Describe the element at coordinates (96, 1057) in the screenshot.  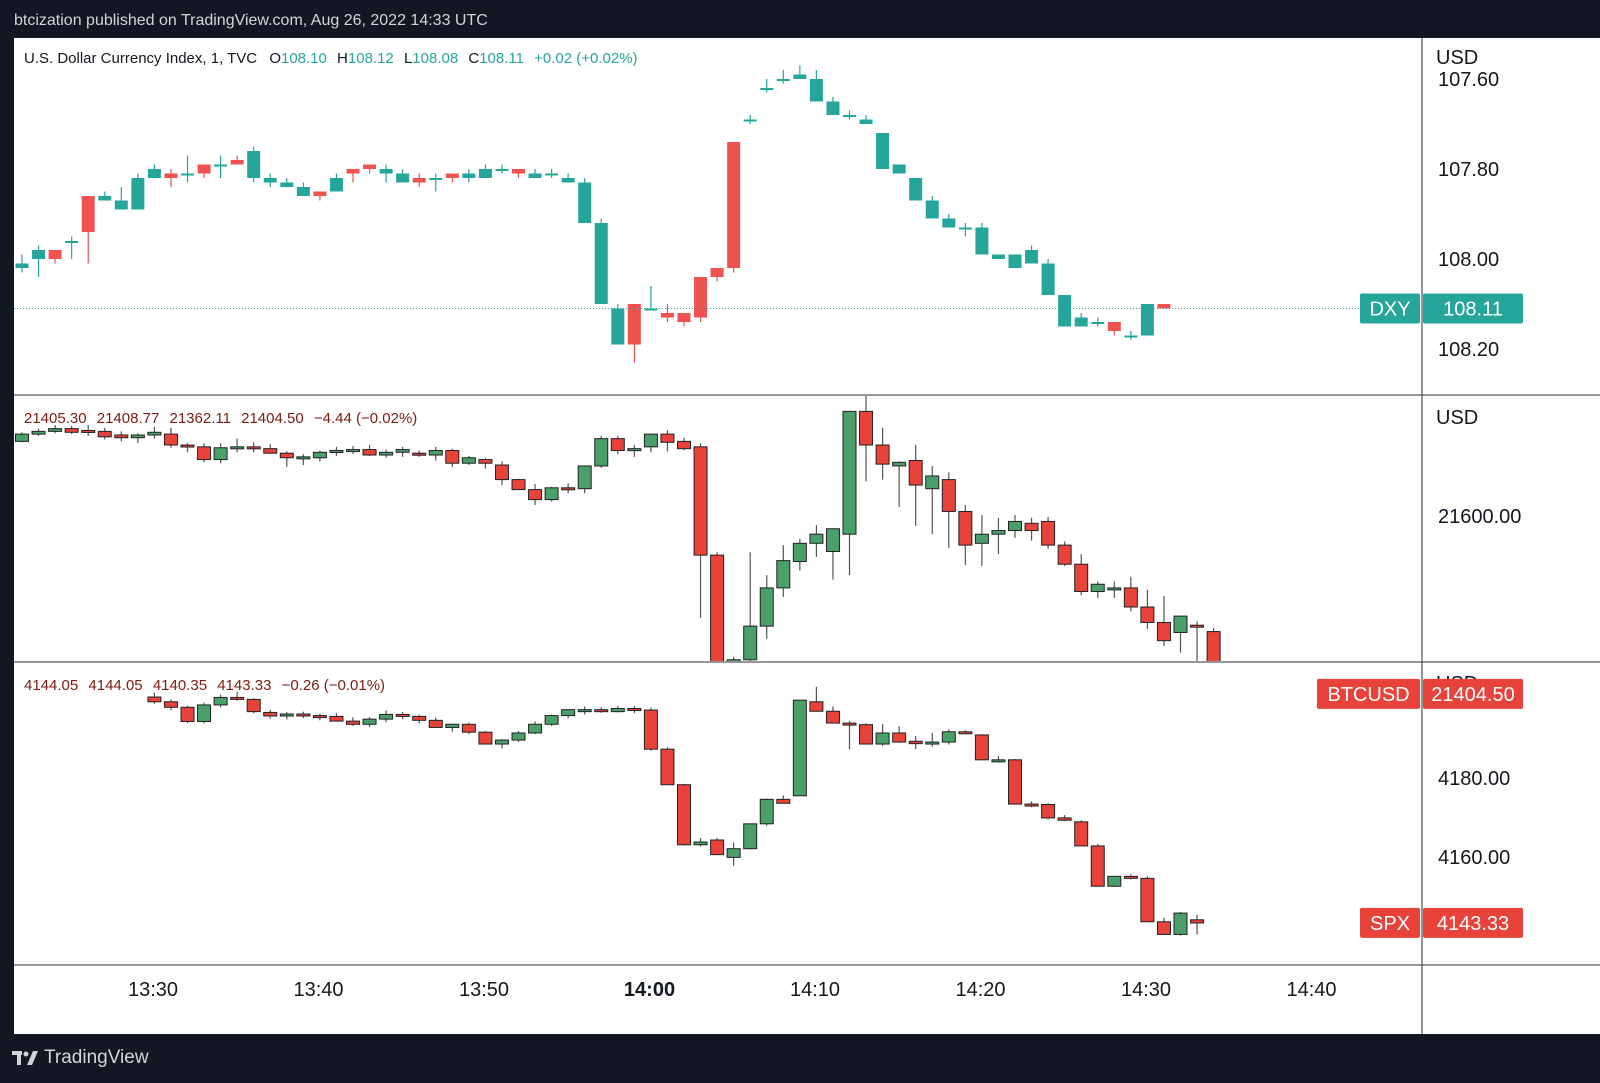
I see `brand-name: TradingView` at that location.